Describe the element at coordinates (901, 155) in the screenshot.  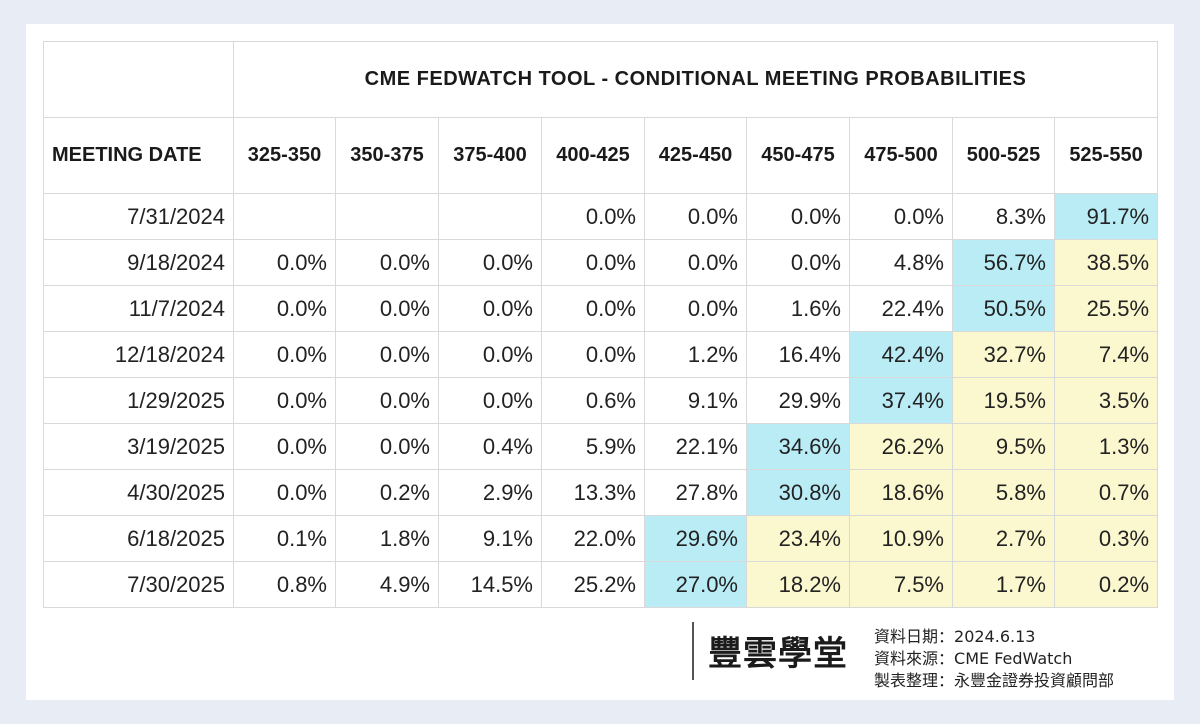
I see `column-header-475-500: 475-500` at that location.